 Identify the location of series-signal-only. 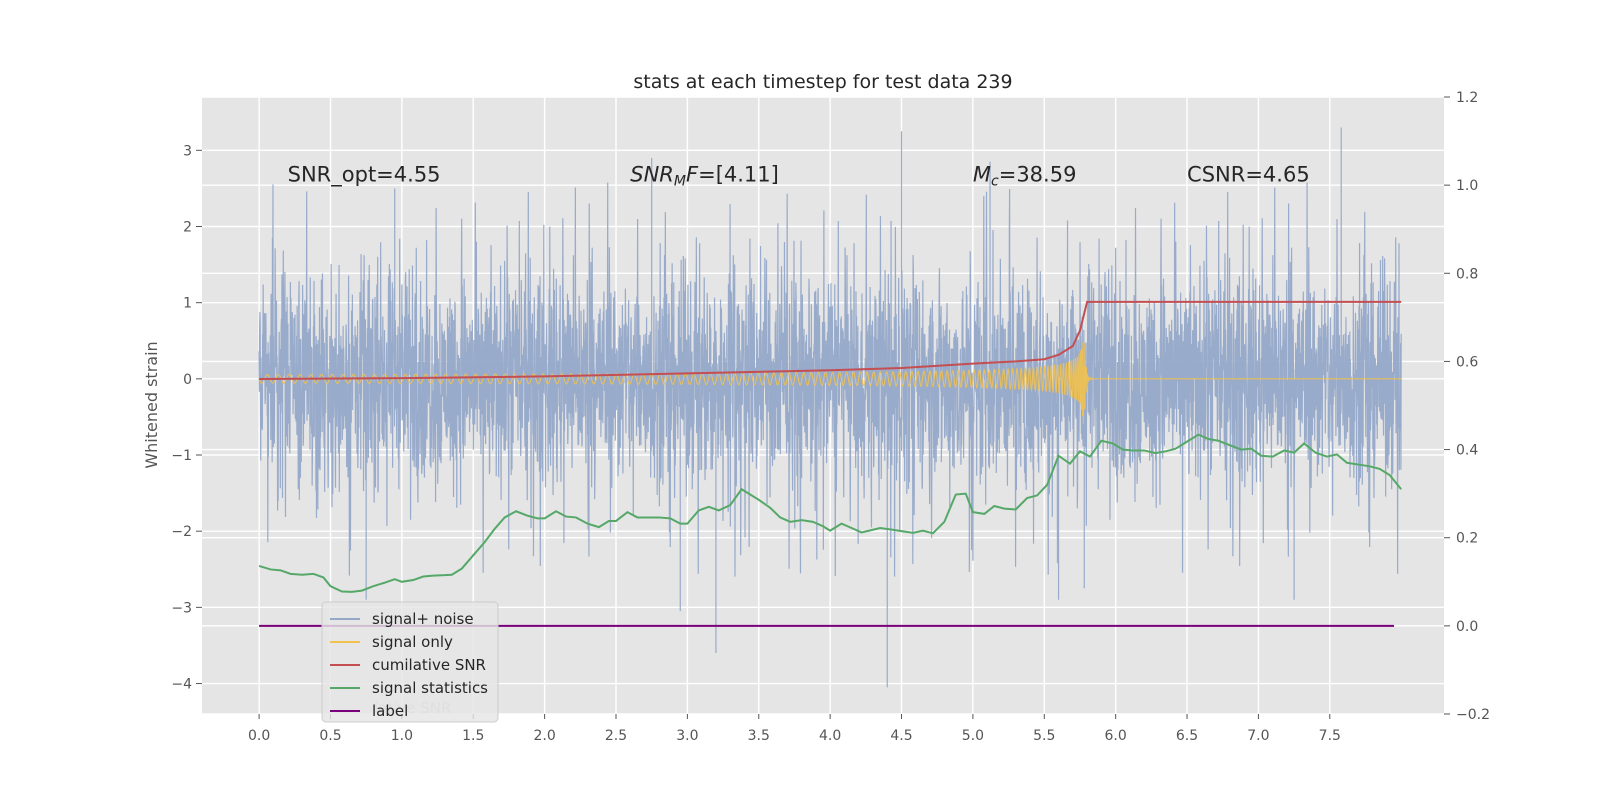
(830, 382).